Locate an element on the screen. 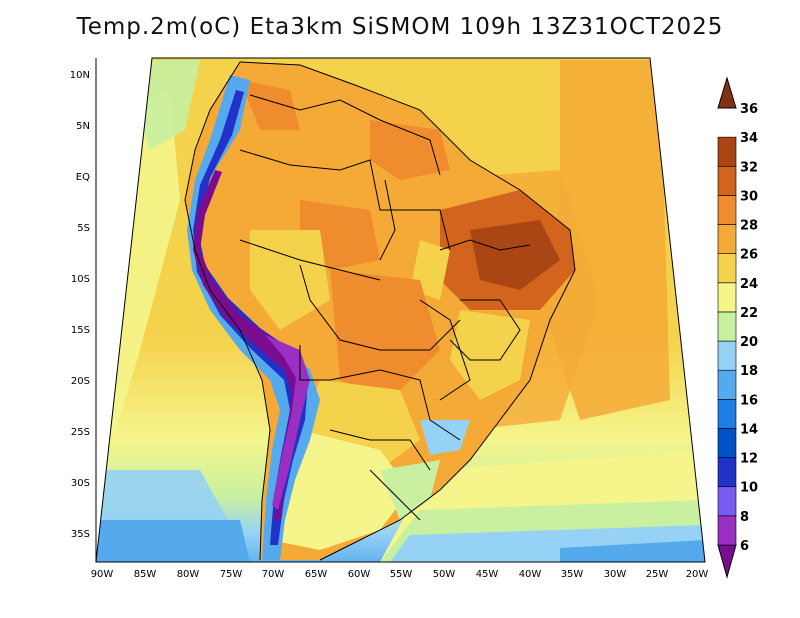  lon-tick: 70W is located at coordinates (273, 574).